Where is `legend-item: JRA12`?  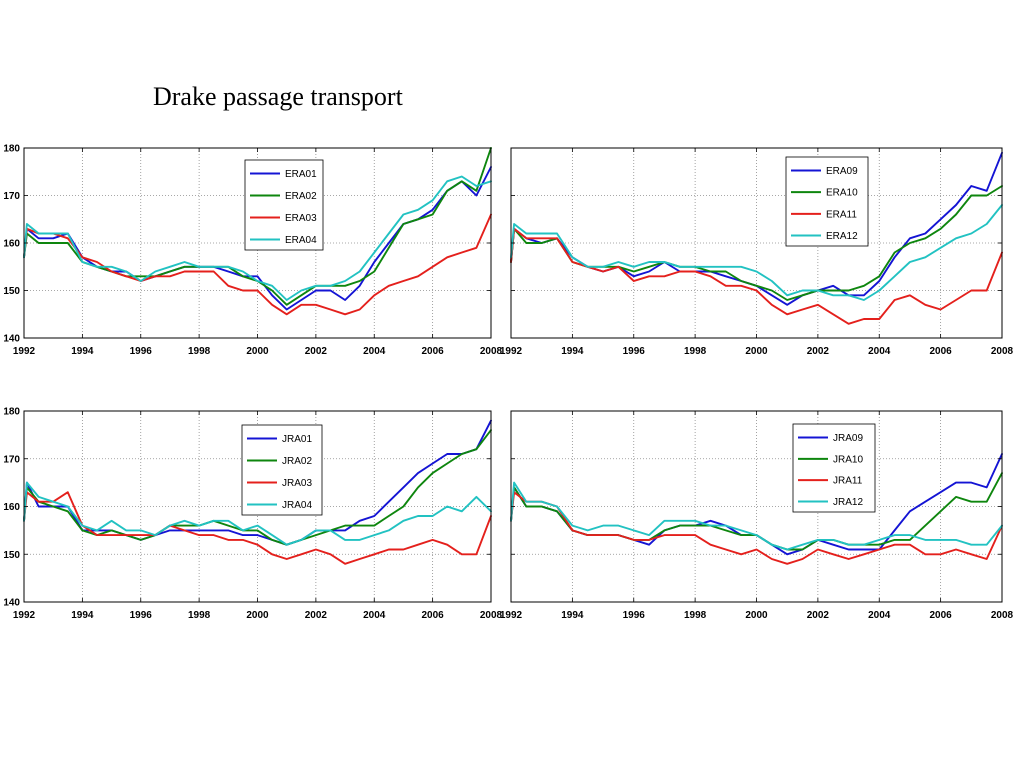 legend-item: JRA12 is located at coordinates (830, 502).